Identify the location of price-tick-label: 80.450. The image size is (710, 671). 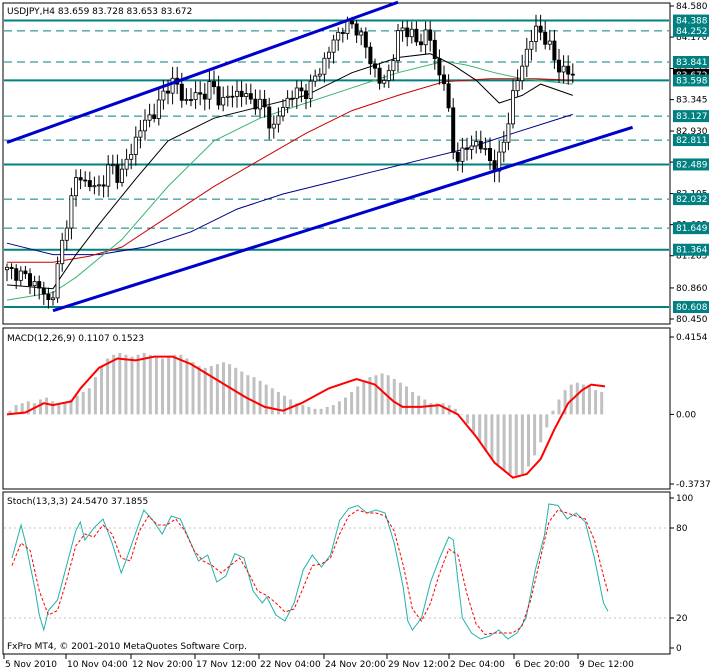
(692, 320).